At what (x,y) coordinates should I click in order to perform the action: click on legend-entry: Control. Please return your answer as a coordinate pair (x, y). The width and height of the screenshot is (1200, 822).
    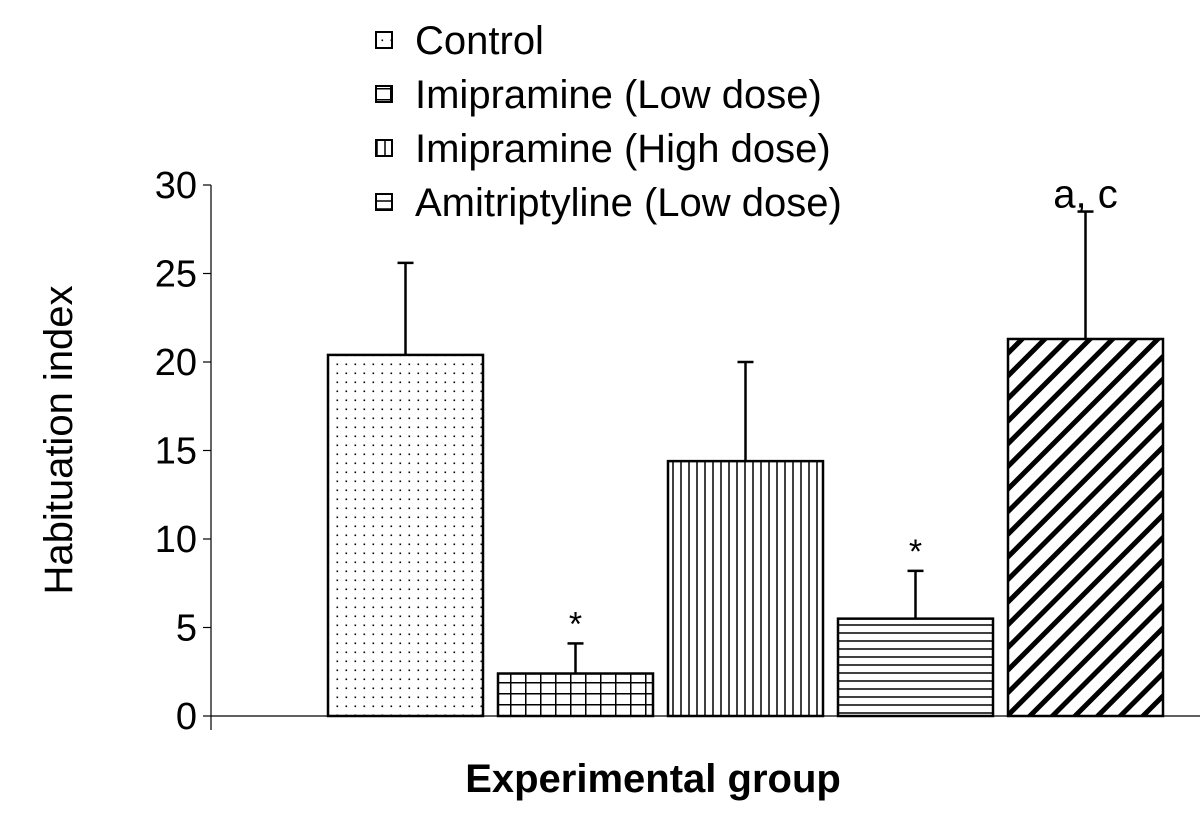
    Looking at the image, I should click on (479, 41).